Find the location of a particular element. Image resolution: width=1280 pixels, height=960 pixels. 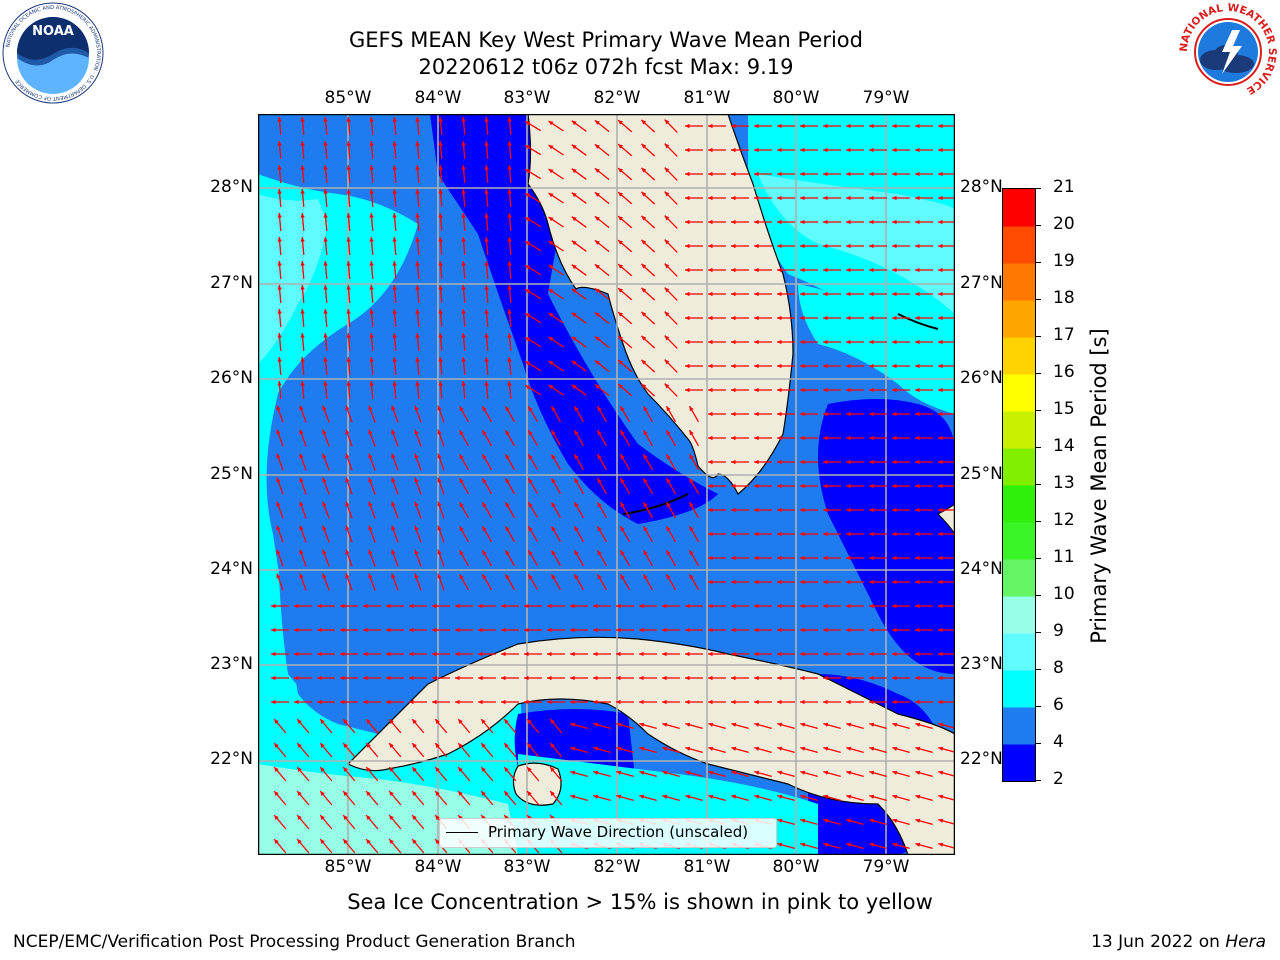

lat-label-left: 27°N is located at coordinates (231, 283).